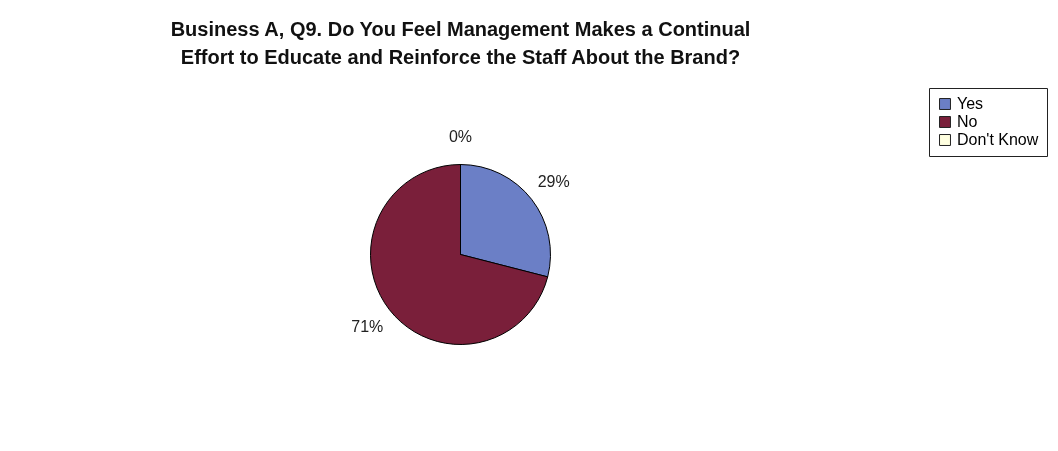 The width and height of the screenshot is (1058, 451). Describe the element at coordinates (460, 43) in the screenshot. I see `chart-title: Business A, Q9. Do You Feel Management Makes a Continual Effort to Educate and Reinforce the Staff About the Brand?` at that location.